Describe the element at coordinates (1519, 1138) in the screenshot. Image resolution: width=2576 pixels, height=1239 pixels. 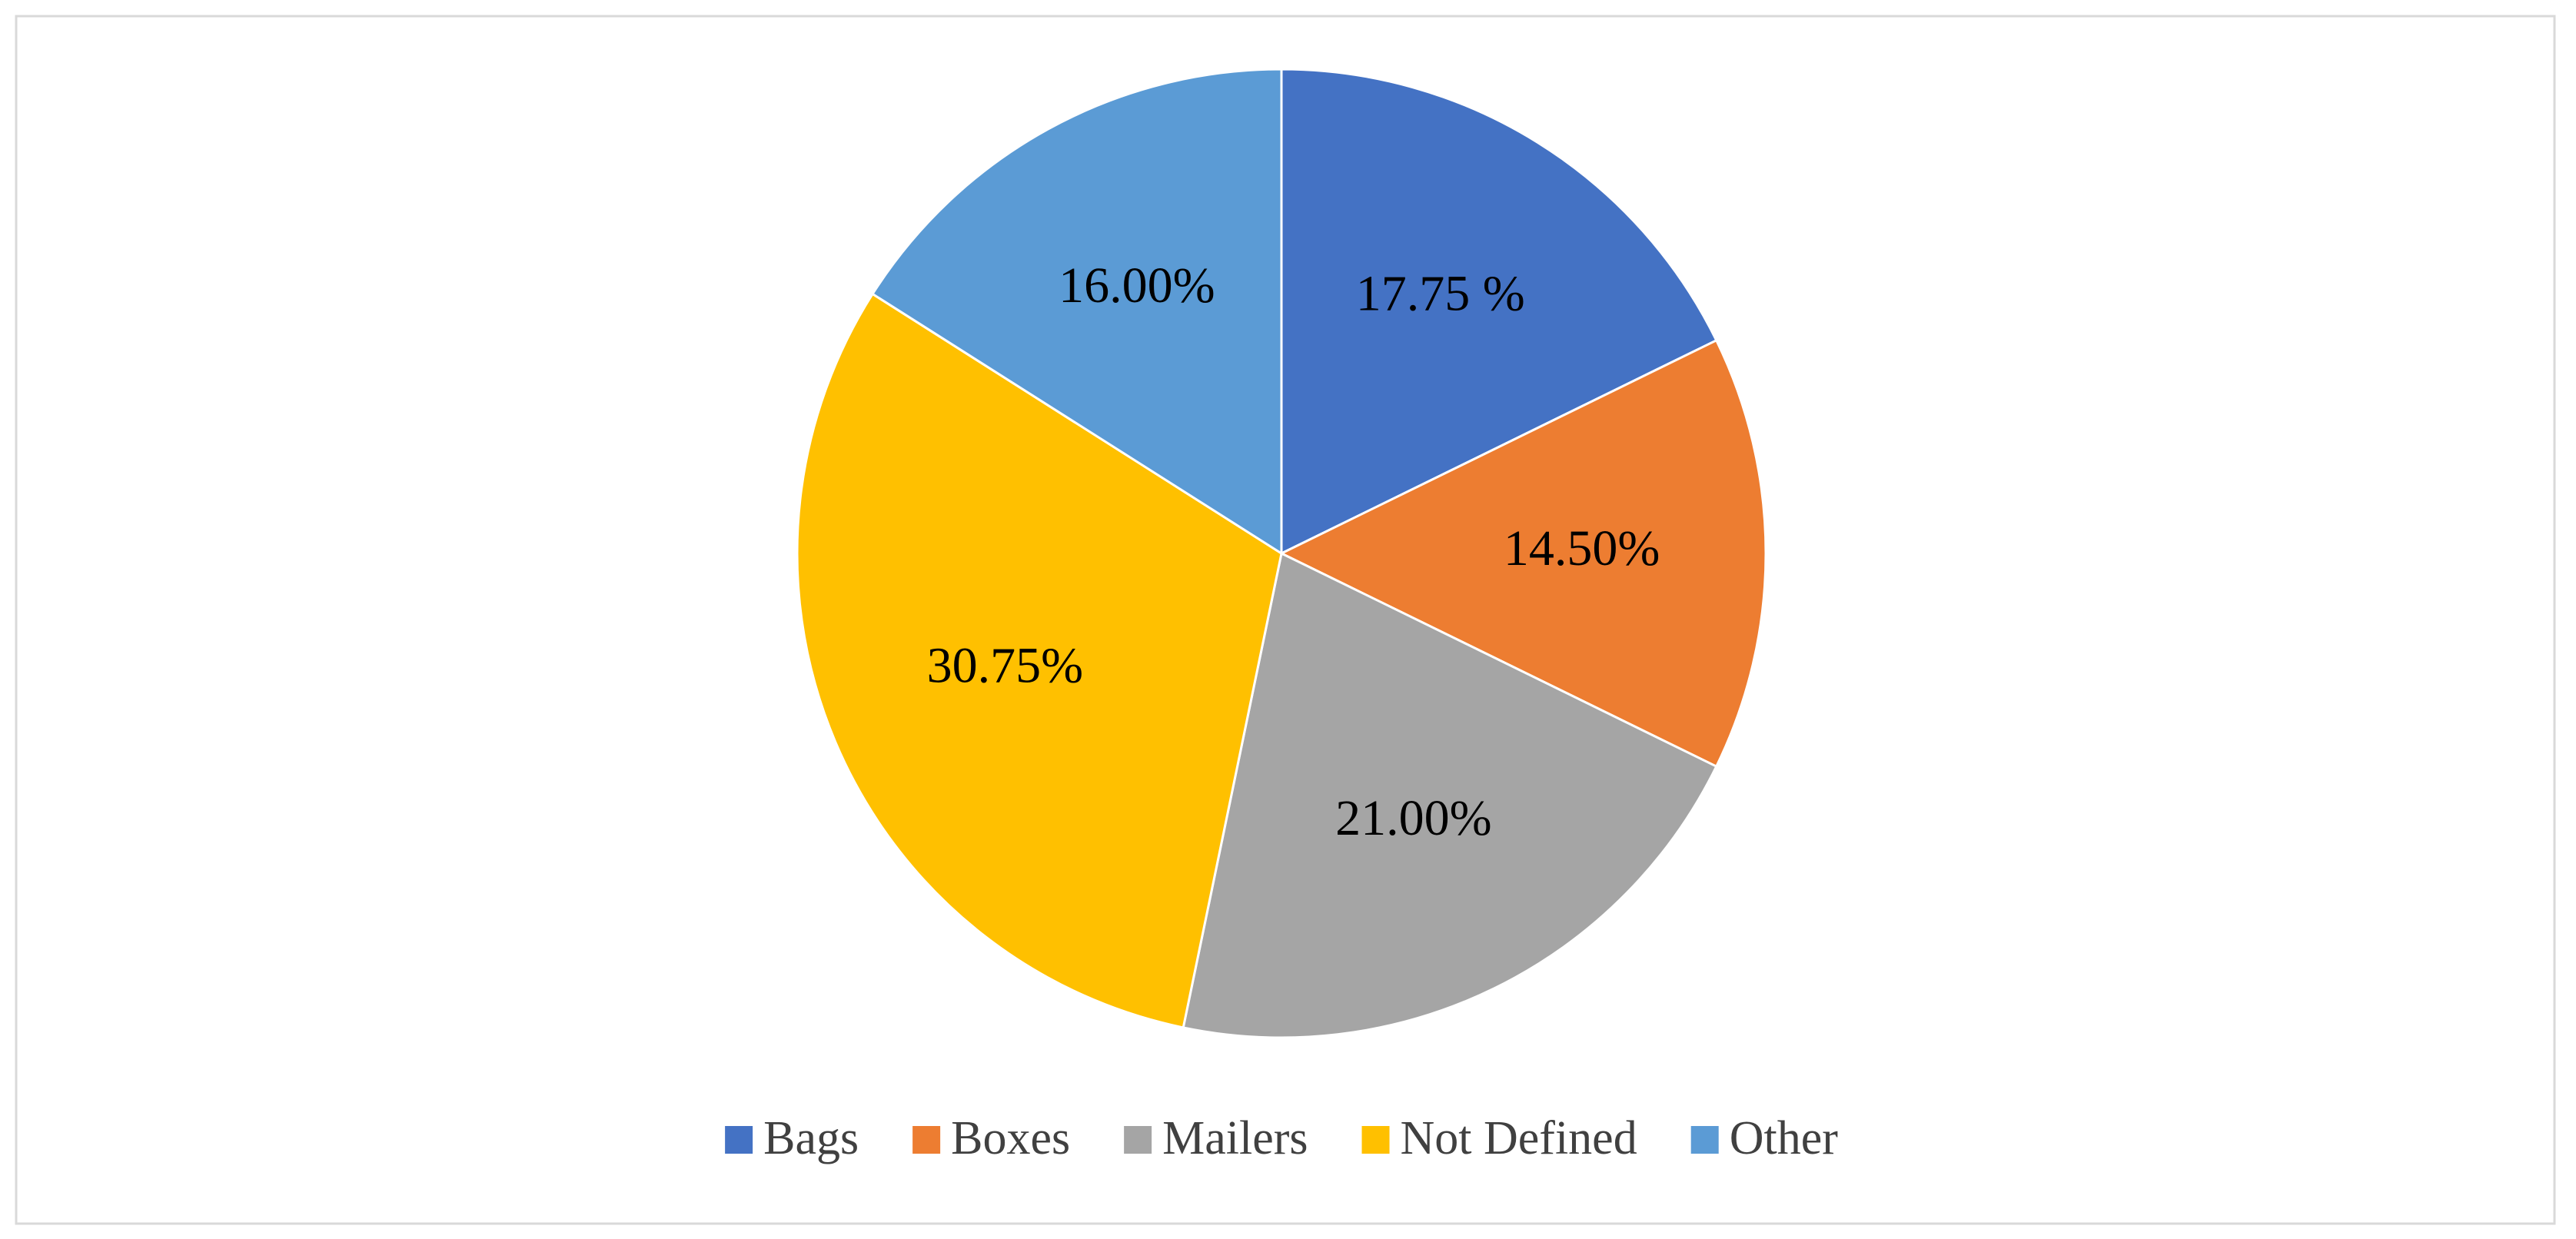
I see `legend-label: Not Defined` at that location.